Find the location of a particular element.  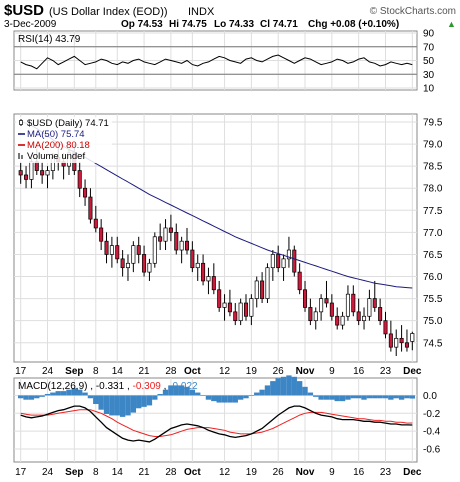

x-tick-label: 24 is located at coordinates (48, 371).